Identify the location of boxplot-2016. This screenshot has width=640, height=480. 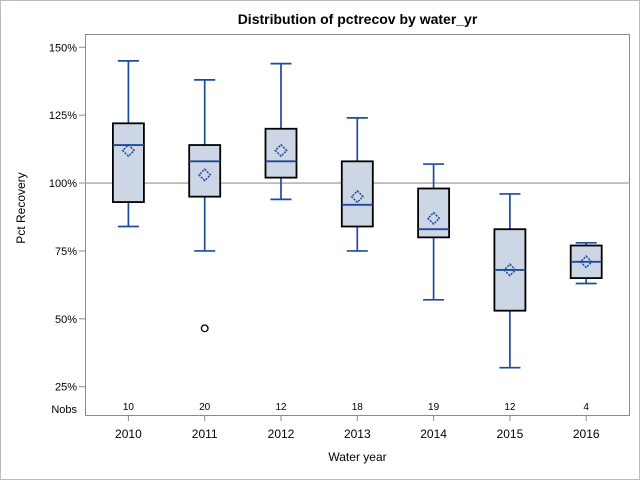
(586, 263).